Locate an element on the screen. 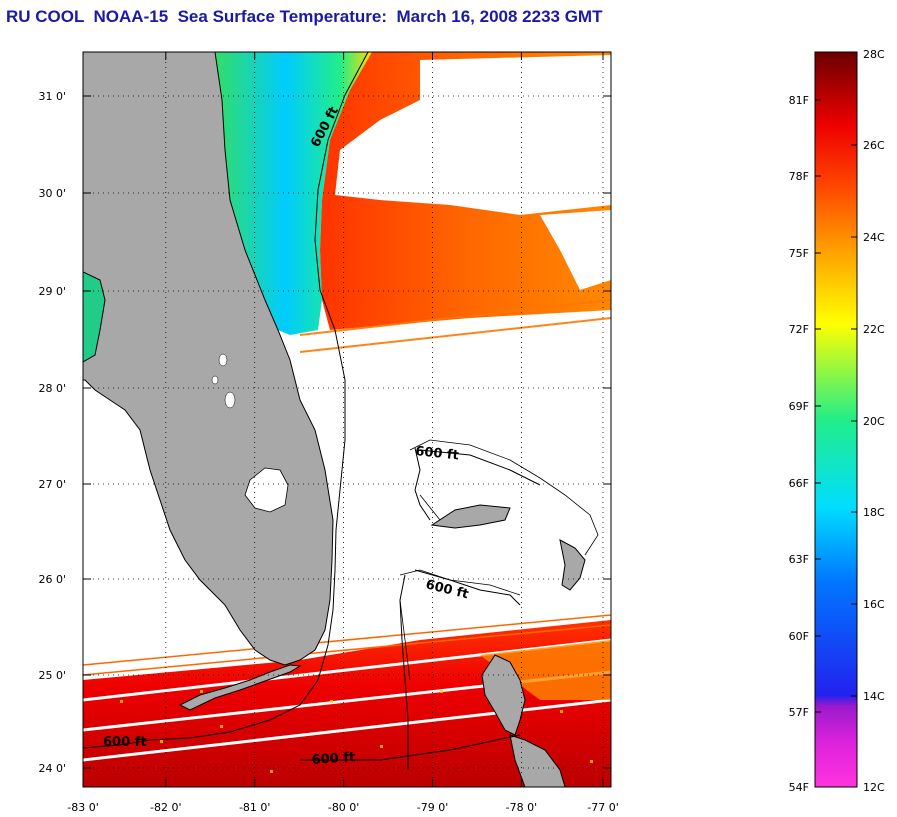  cloud-mask-northeast is located at coordinates (575, 250).